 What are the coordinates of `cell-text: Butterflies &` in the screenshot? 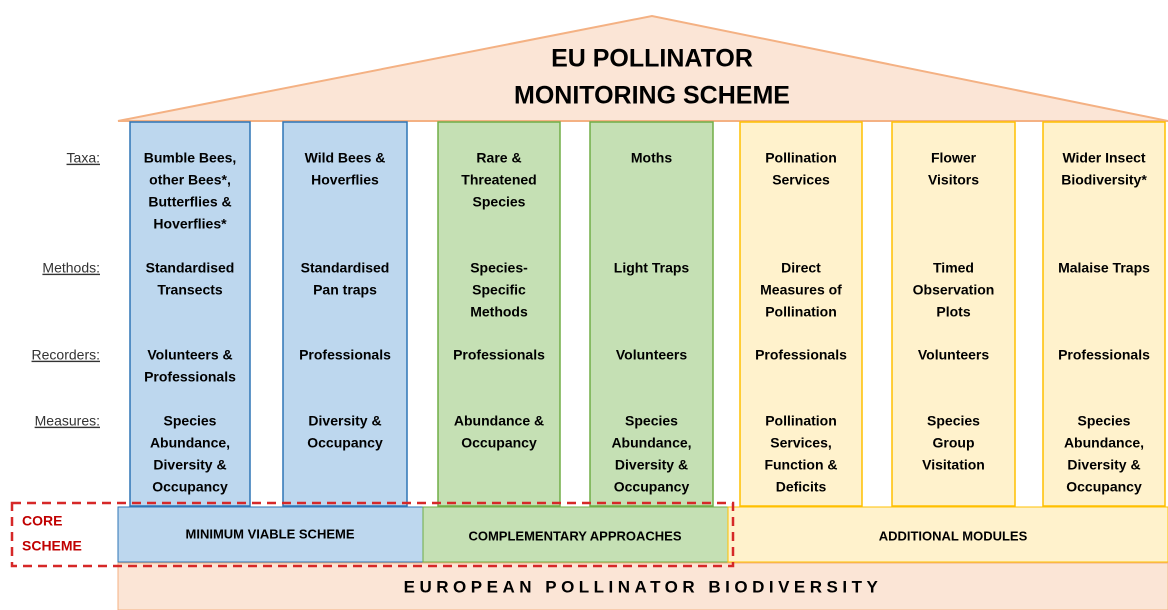 It's located at (189, 202).